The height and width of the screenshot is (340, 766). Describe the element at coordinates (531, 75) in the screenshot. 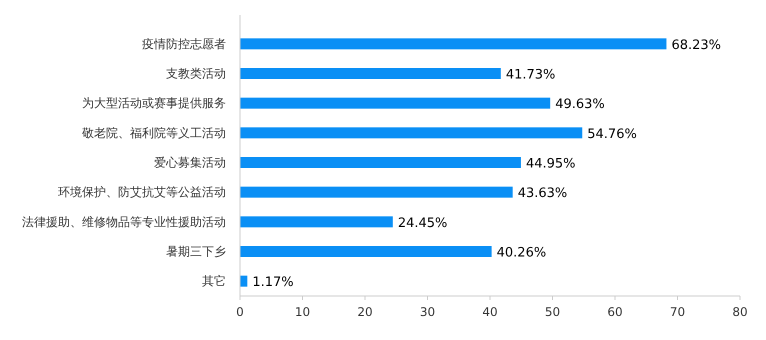

I see `data-label: 41.73%` at that location.